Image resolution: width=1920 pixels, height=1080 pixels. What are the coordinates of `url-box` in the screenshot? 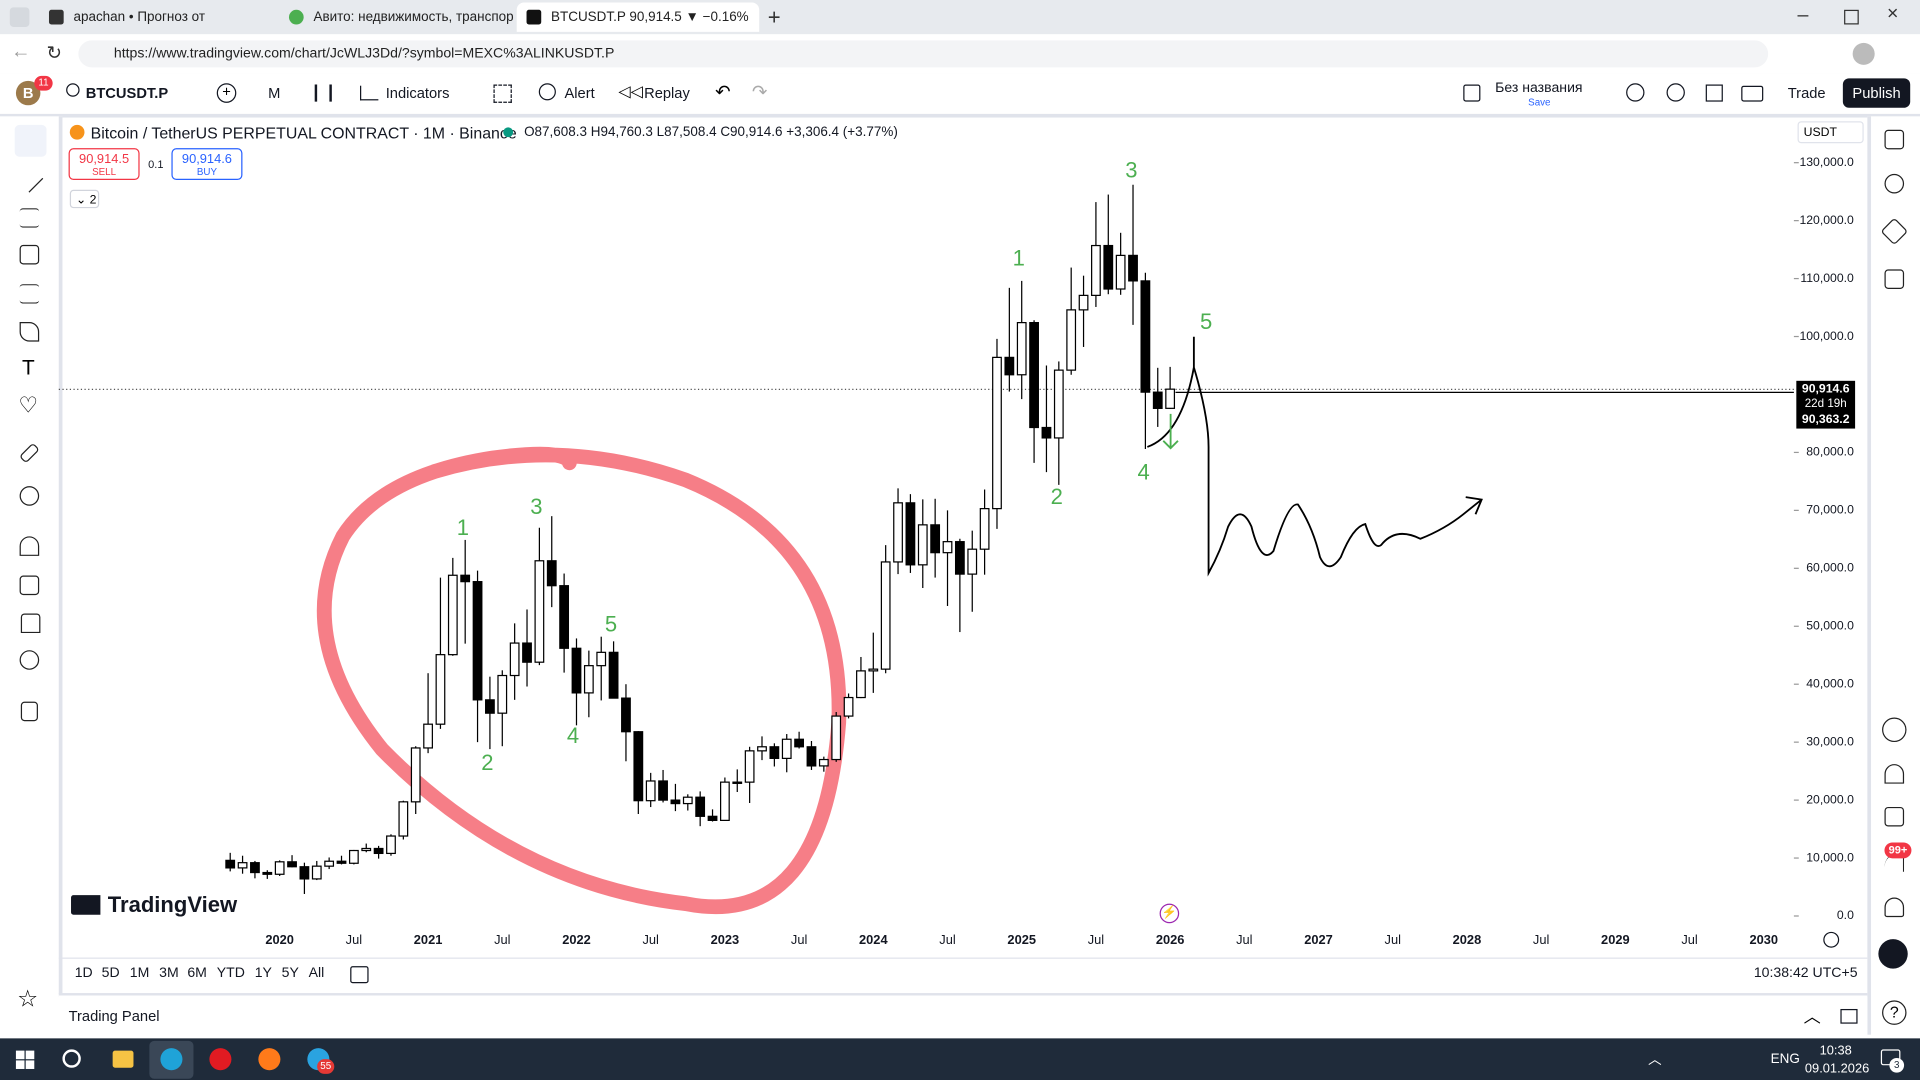 It's located at (923, 54).